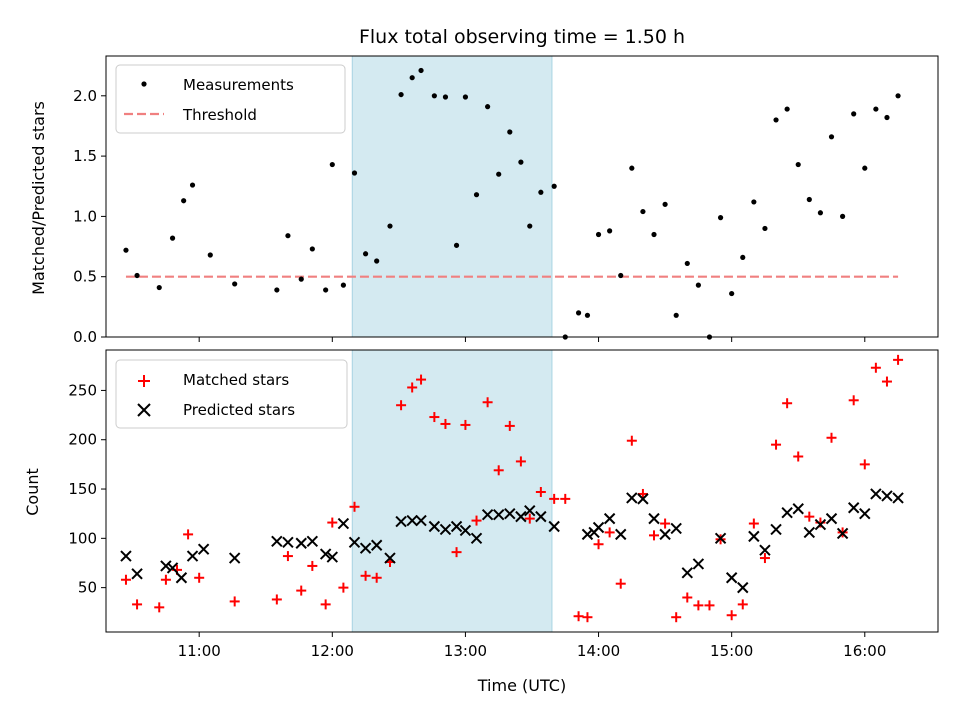 The width and height of the screenshot is (960, 720). Describe the element at coordinates (144, 381) in the screenshot. I see `legend-matched-marker` at that location.